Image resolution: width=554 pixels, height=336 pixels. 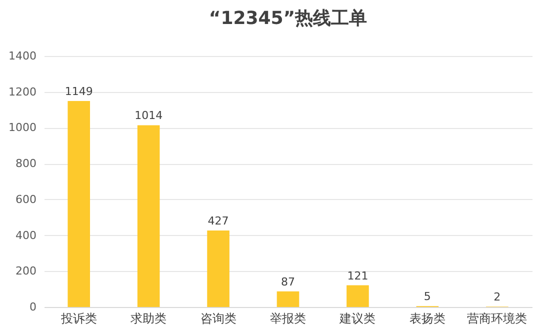 I want to click on x-tick-label: 投诉类, so click(x=78, y=319).